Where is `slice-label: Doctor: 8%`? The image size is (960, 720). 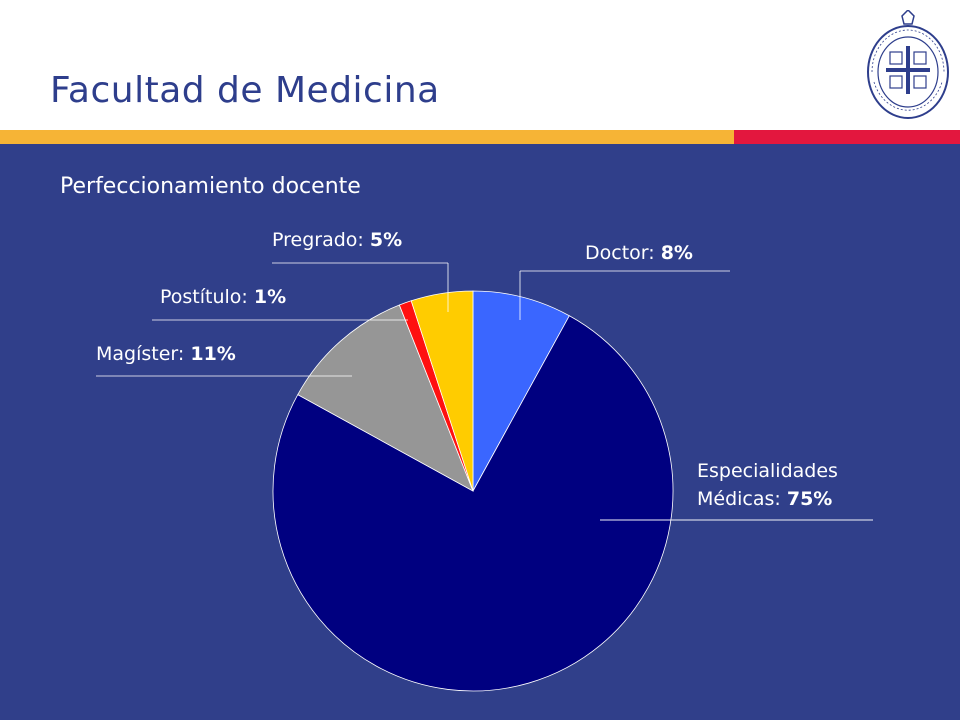
slice-label: Doctor: 8% is located at coordinates (639, 253).